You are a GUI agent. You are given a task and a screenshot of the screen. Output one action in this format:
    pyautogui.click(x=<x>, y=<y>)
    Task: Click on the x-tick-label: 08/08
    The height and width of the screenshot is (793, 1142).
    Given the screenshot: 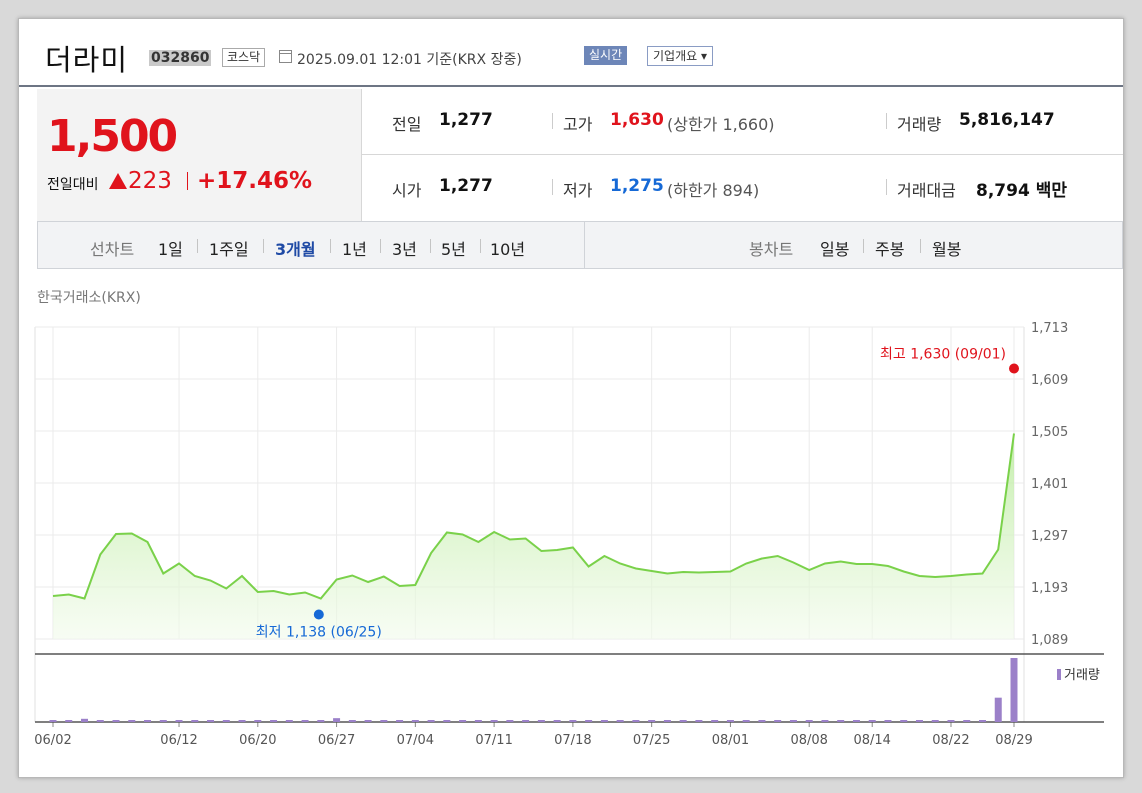 What is the action you would take?
    pyautogui.click(x=808, y=740)
    